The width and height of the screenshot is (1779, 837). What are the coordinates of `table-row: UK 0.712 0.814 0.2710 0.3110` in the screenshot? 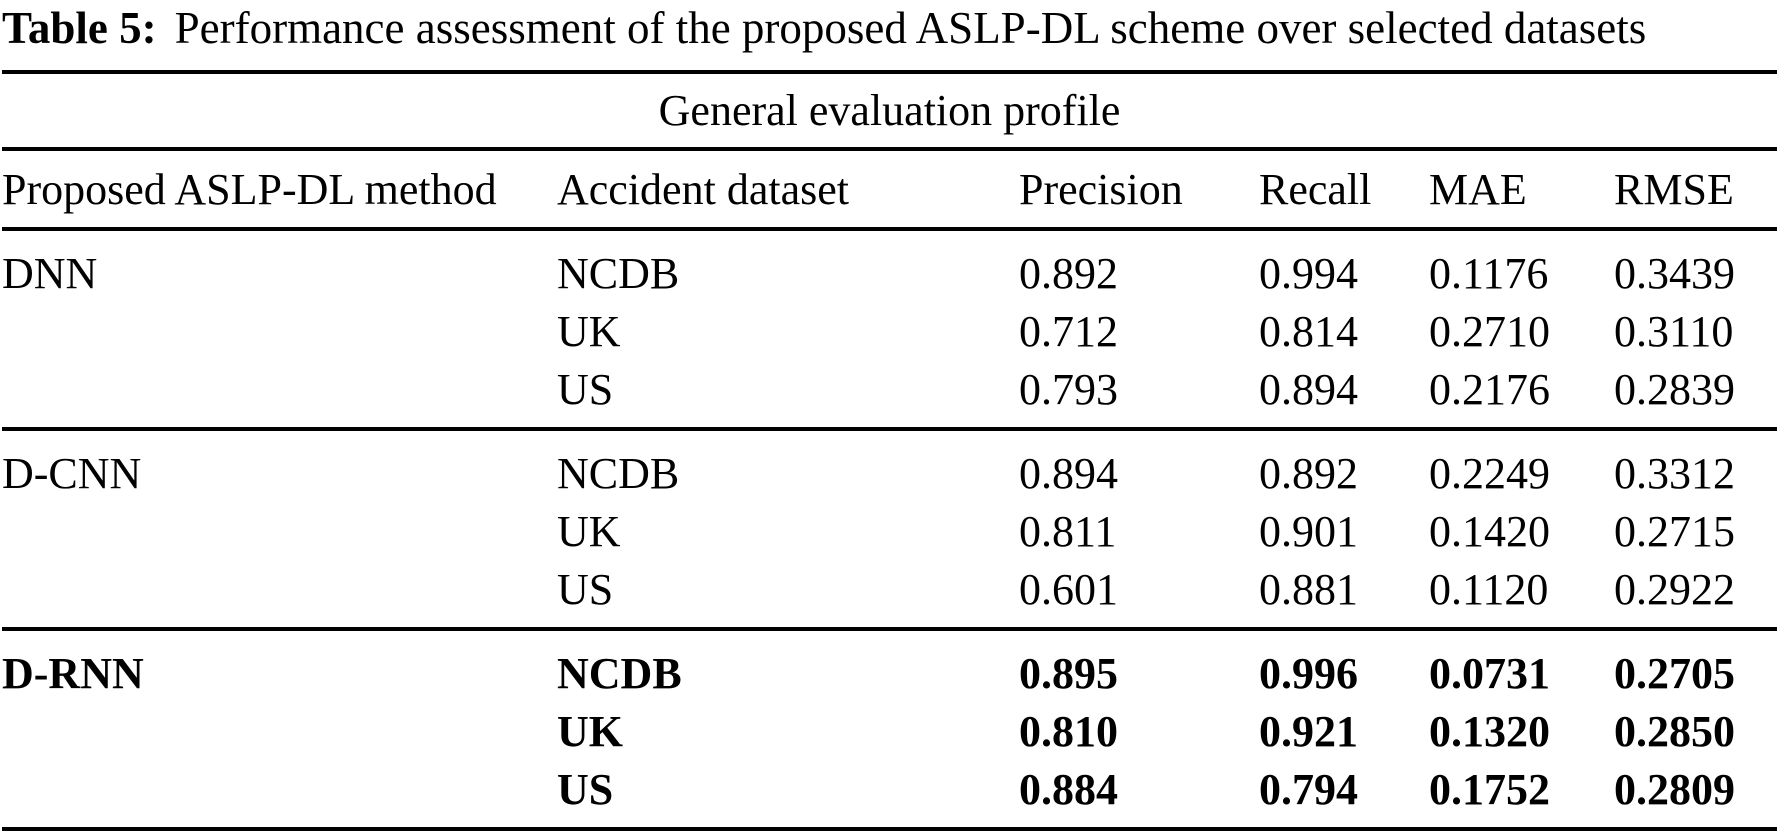 It's located at (889, 332).